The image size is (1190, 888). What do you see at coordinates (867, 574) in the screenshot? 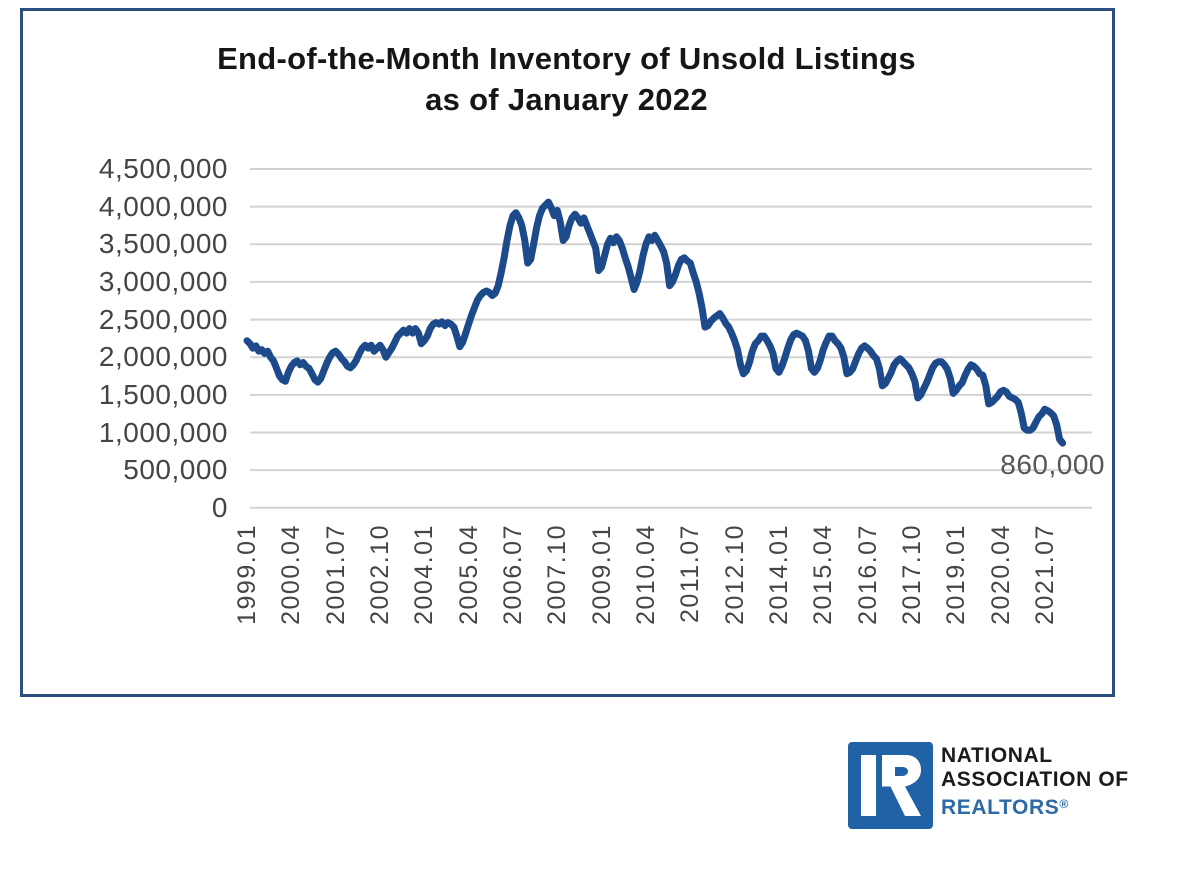
I see `x-tick-label: 2016.07` at bounding box center [867, 574].